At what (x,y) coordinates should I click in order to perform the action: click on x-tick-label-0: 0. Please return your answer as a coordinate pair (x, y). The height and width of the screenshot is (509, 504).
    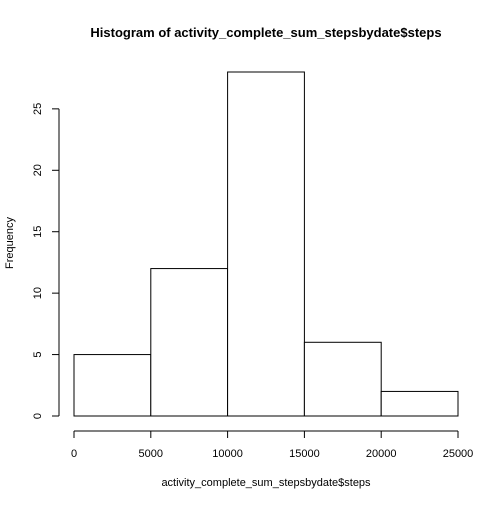
    Looking at the image, I should click on (74, 454).